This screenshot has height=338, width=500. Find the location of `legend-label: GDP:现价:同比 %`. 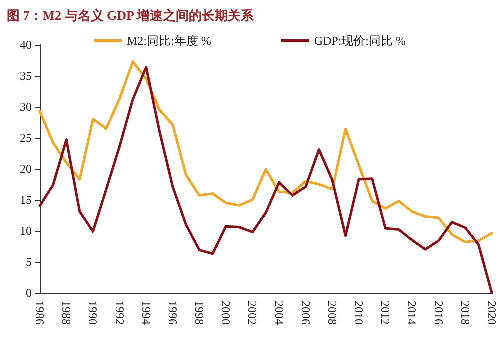

legend-label: GDP:现价:同比 % is located at coordinates (360, 41).